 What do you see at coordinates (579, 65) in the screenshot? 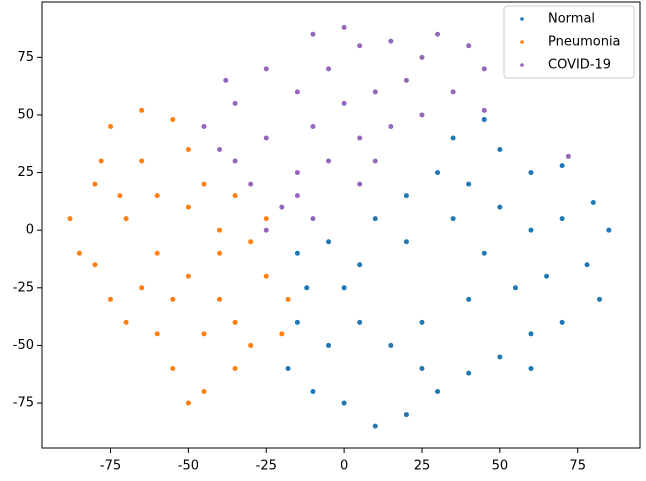
I see `legend-label: COVID-19` at bounding box center [579, 65].